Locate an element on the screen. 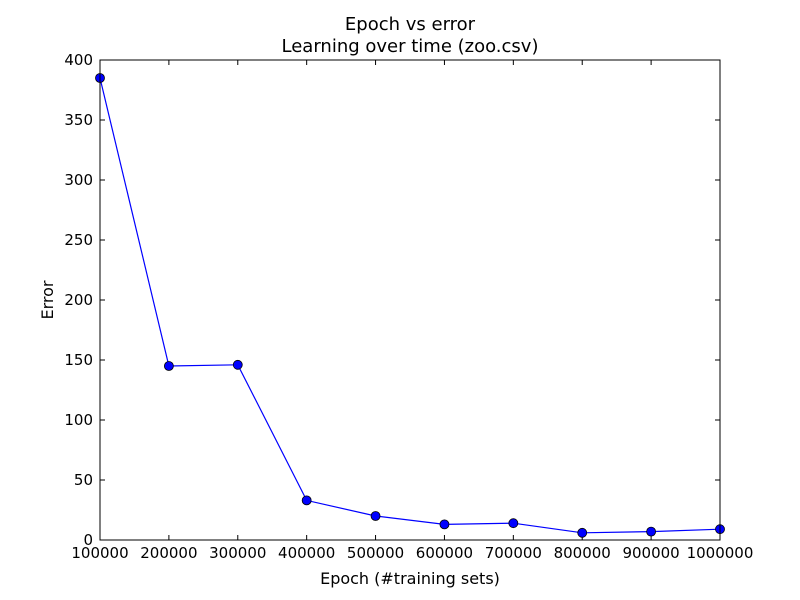 This screenshot has width=800, height=600. chart-subtitle: Learning over time (zoo.csv) is located at coordinates (410, 46).